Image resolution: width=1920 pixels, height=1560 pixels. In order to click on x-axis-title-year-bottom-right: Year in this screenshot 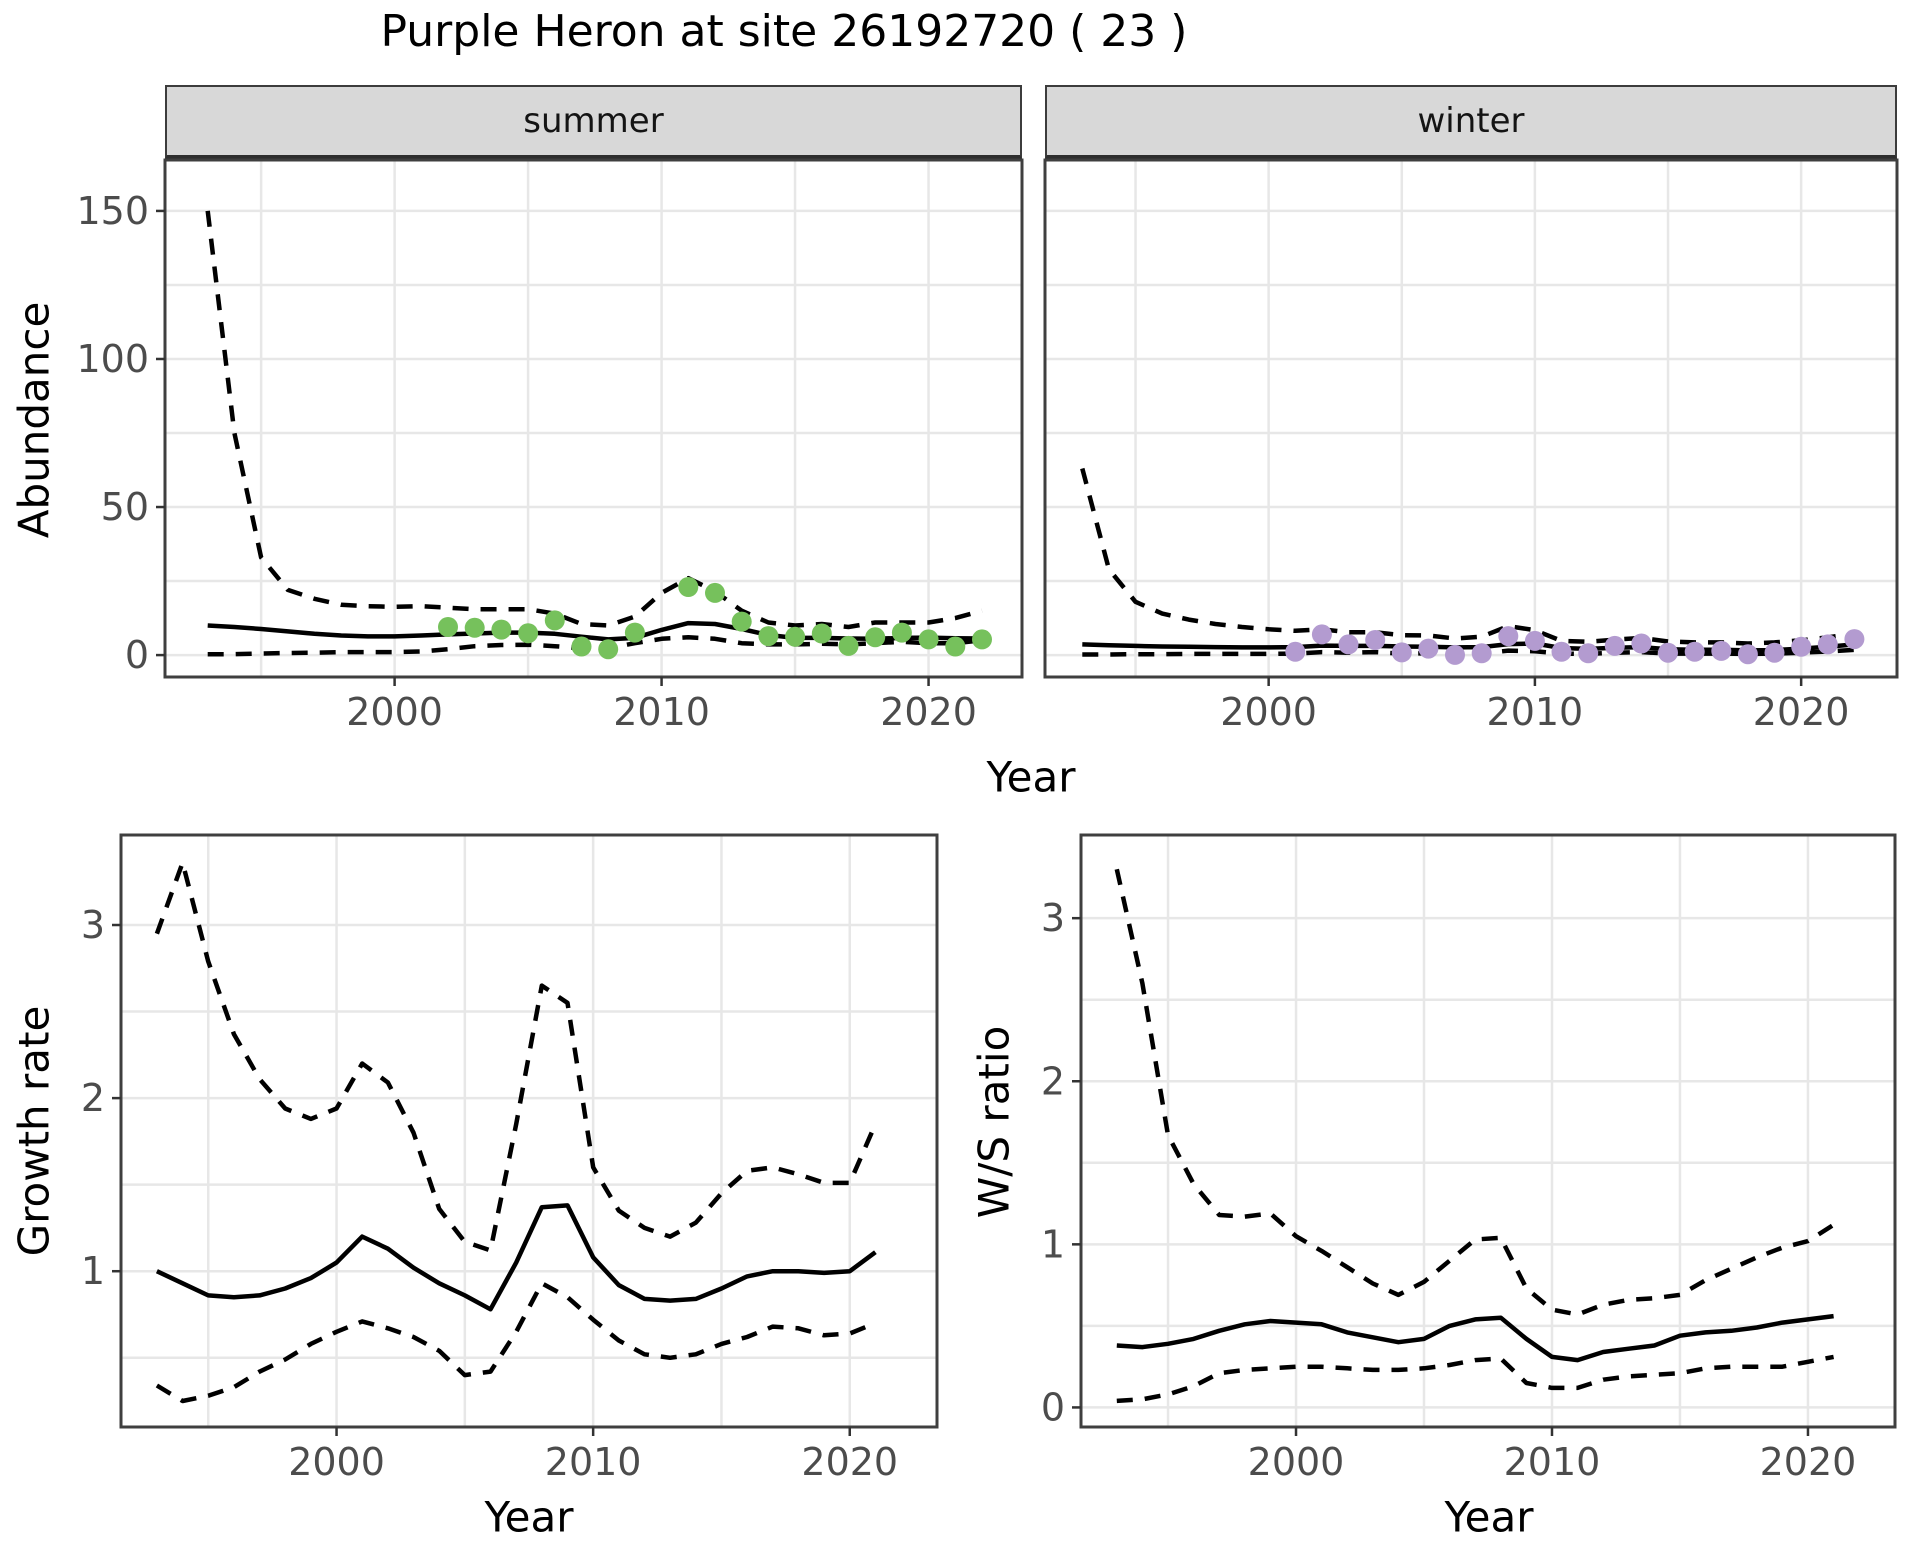, I will do `click(1489, 1517)`.